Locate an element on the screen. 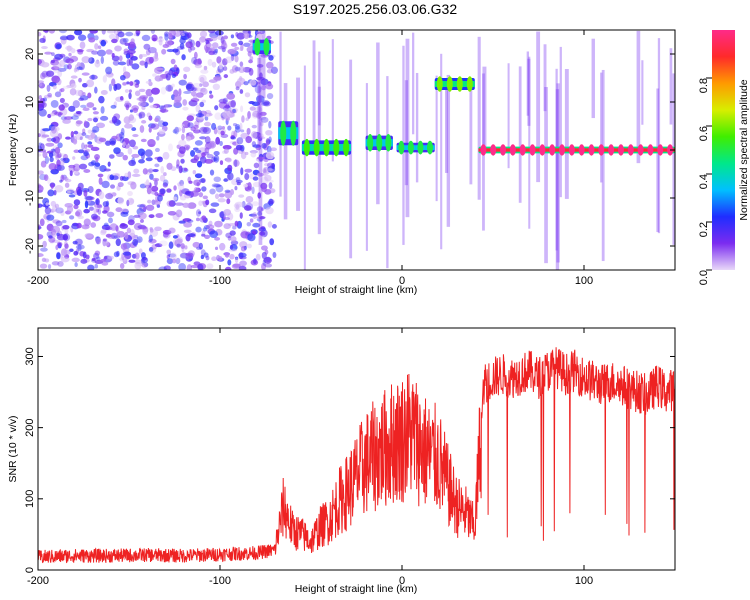 The image size is (750, 600). heatmap-y-tick-label: 10 is located at coordinates (30, 102).